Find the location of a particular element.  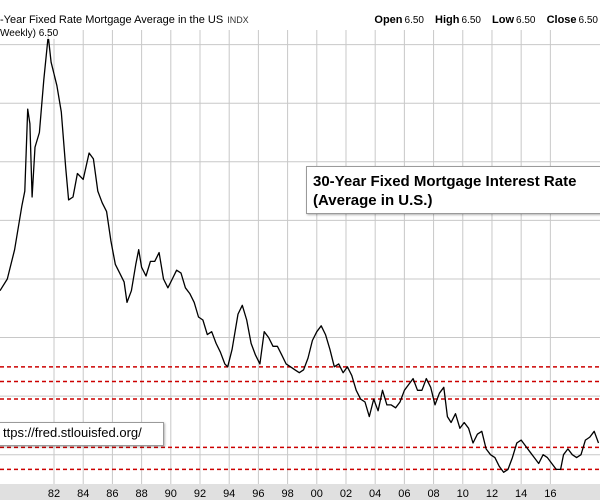

x-tick-label: 02 is located at coordinates (346, 494).